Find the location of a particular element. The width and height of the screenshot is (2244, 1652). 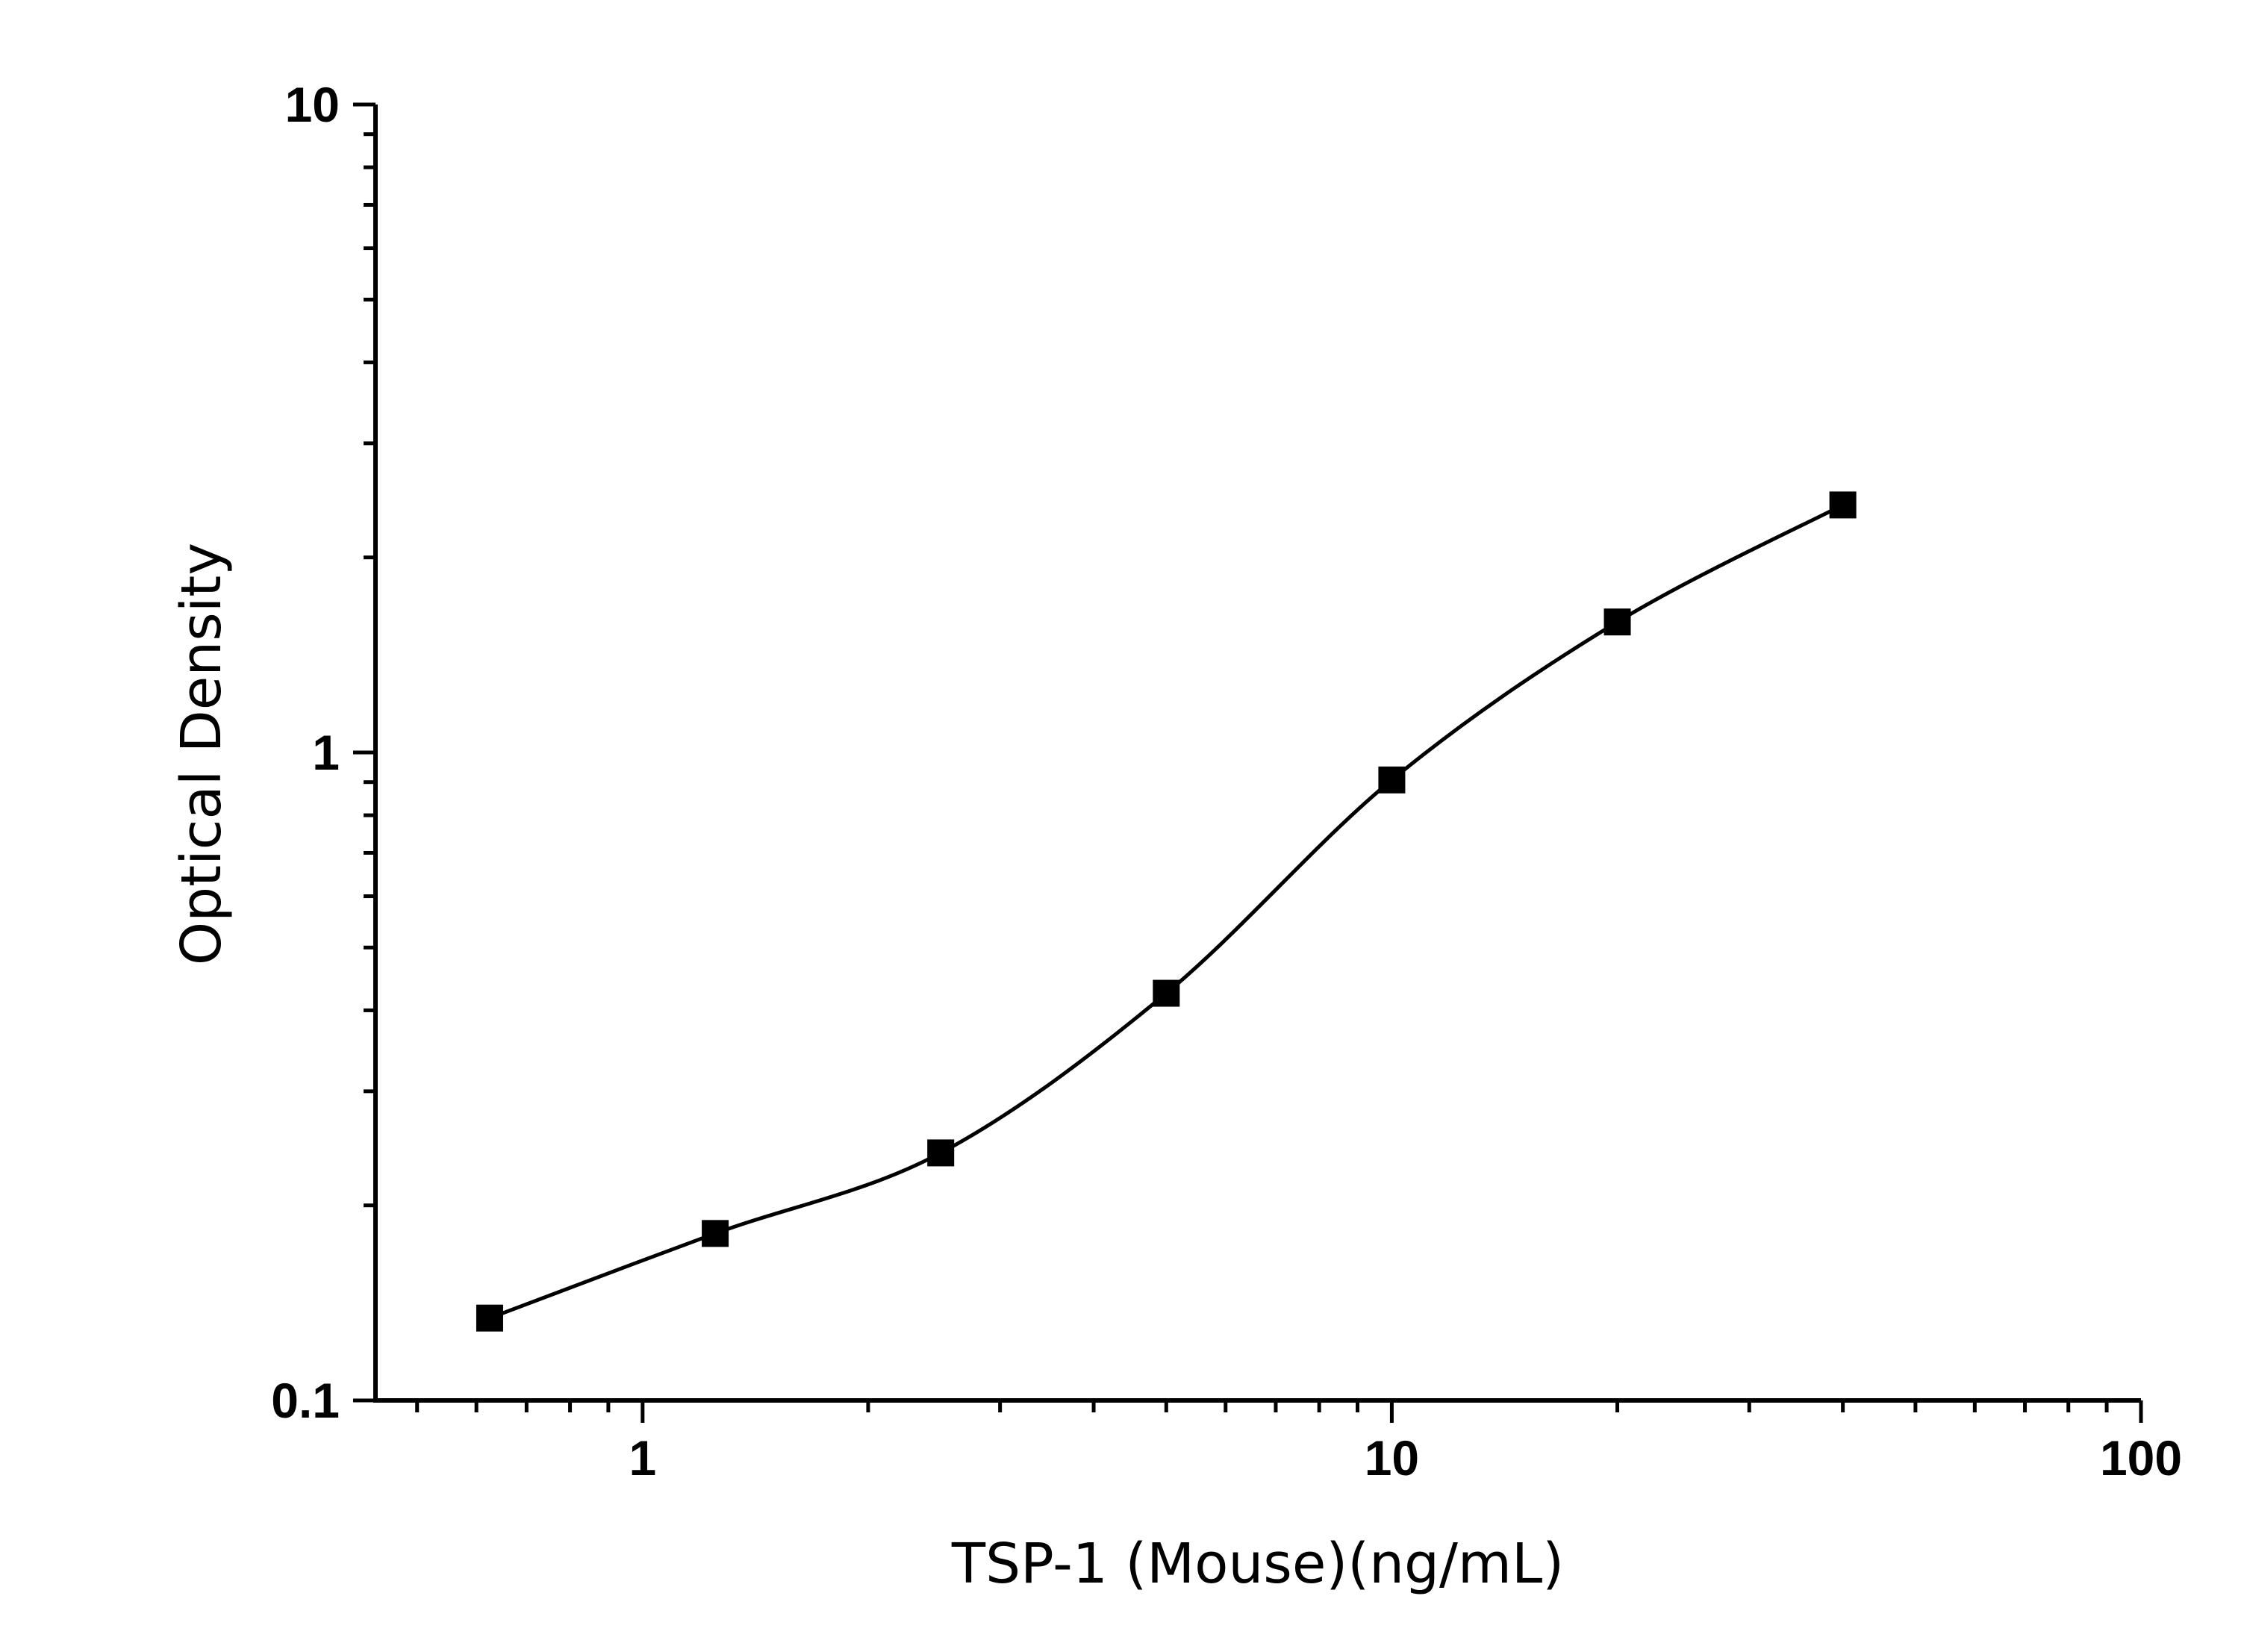

x-tick-label: 100 is located at coordinates (2141, 1458).